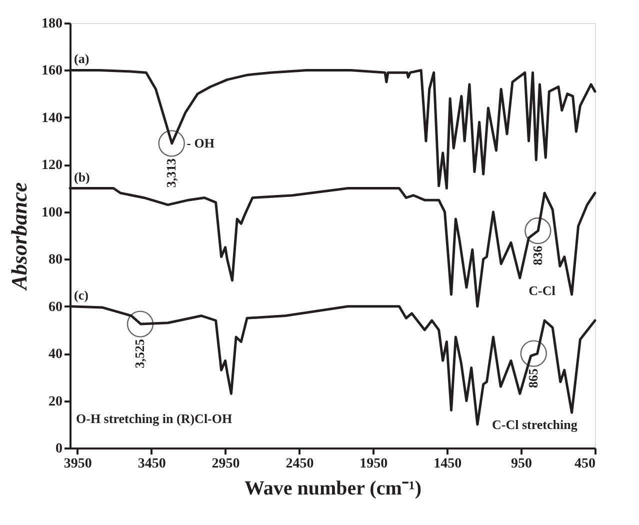 Image resolution: width=639 pixels, height=525 pixels. Describe the element at coordinates (535, 424) in the screenshot. I see `annotation: C-Cl stretching` at that location.